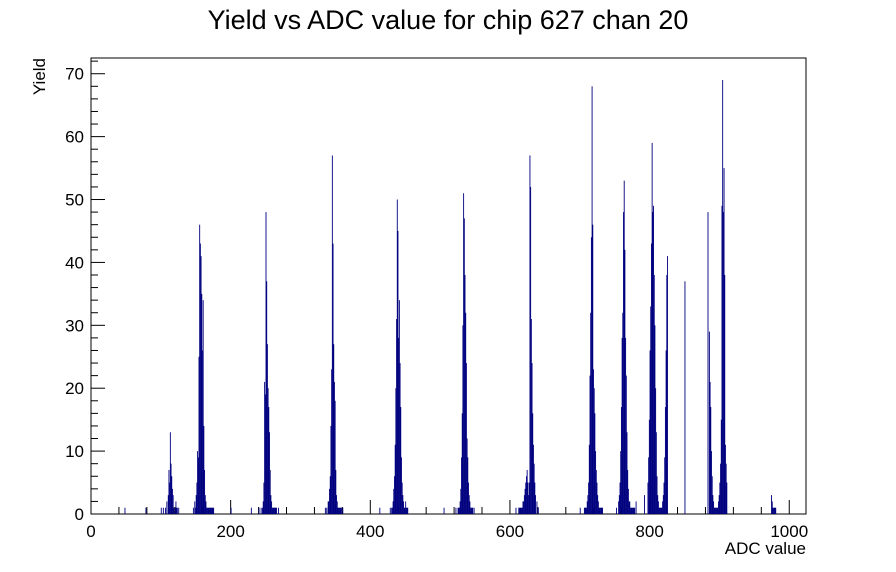 Image resolution: width=896 pixels, height=572 pixels. I want to click on x-tick-label: 600, so click(510, 531).